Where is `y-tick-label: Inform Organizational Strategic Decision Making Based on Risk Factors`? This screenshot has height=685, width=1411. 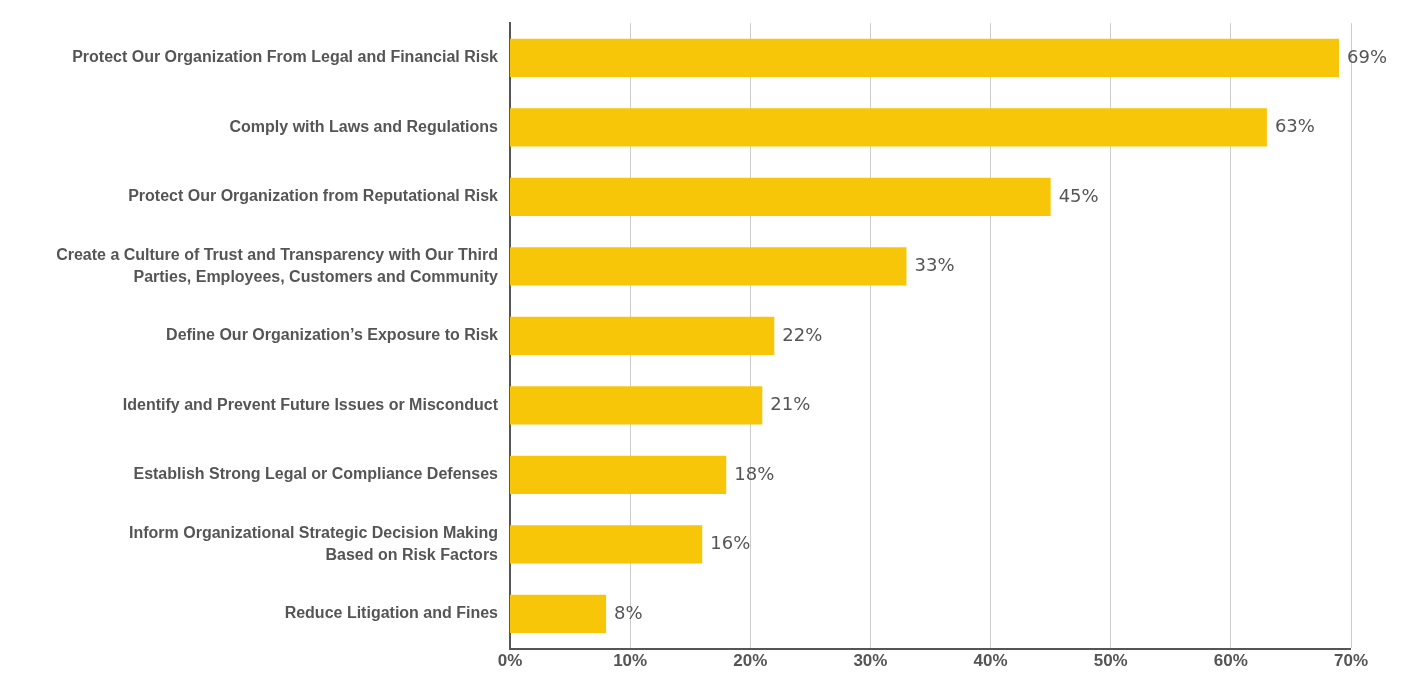
y-tick-label: Inform Organizational Strategic Decision Making Based on Risk Factors is located at coordinates (314, 543).